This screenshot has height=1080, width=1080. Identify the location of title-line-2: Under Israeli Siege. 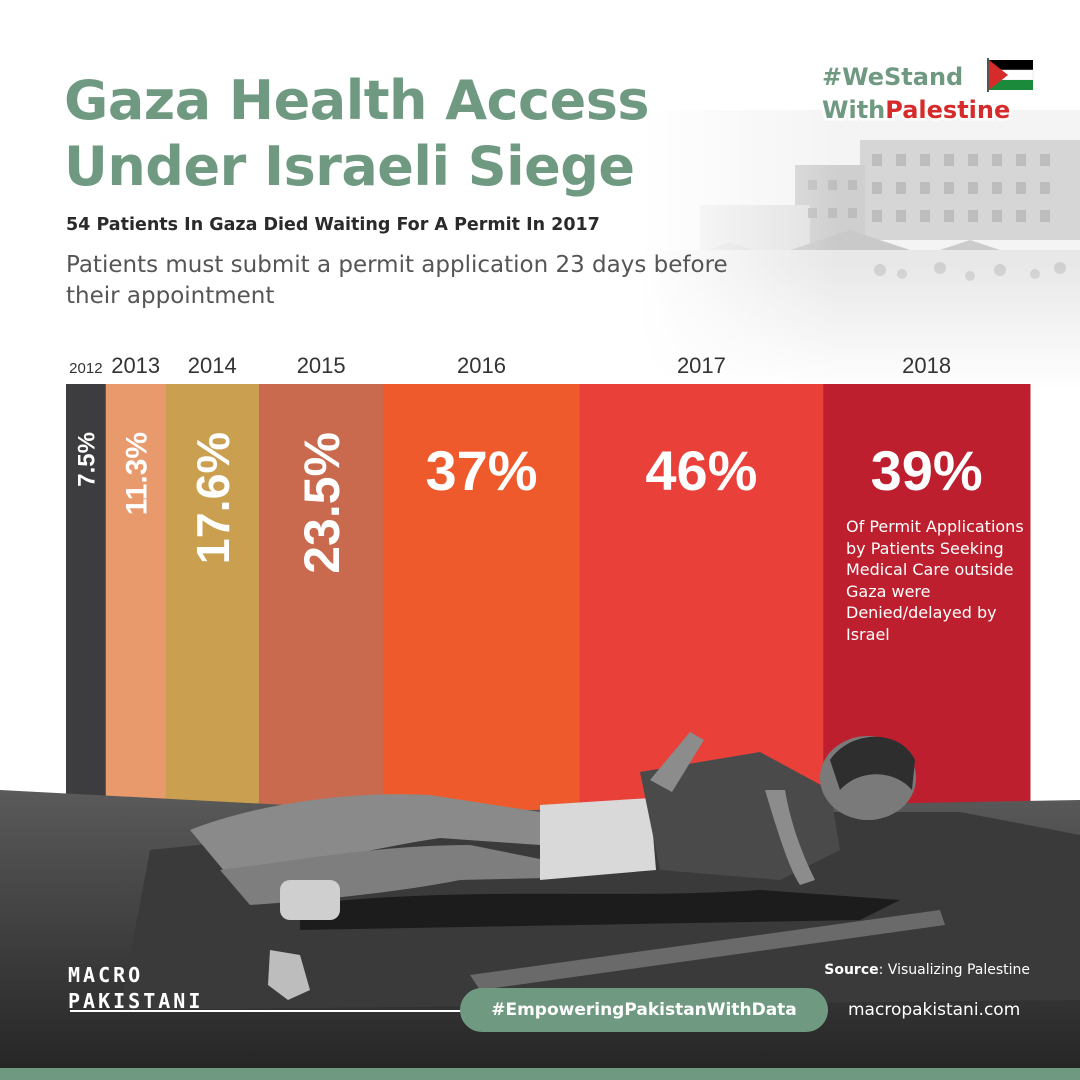
(349, 166).